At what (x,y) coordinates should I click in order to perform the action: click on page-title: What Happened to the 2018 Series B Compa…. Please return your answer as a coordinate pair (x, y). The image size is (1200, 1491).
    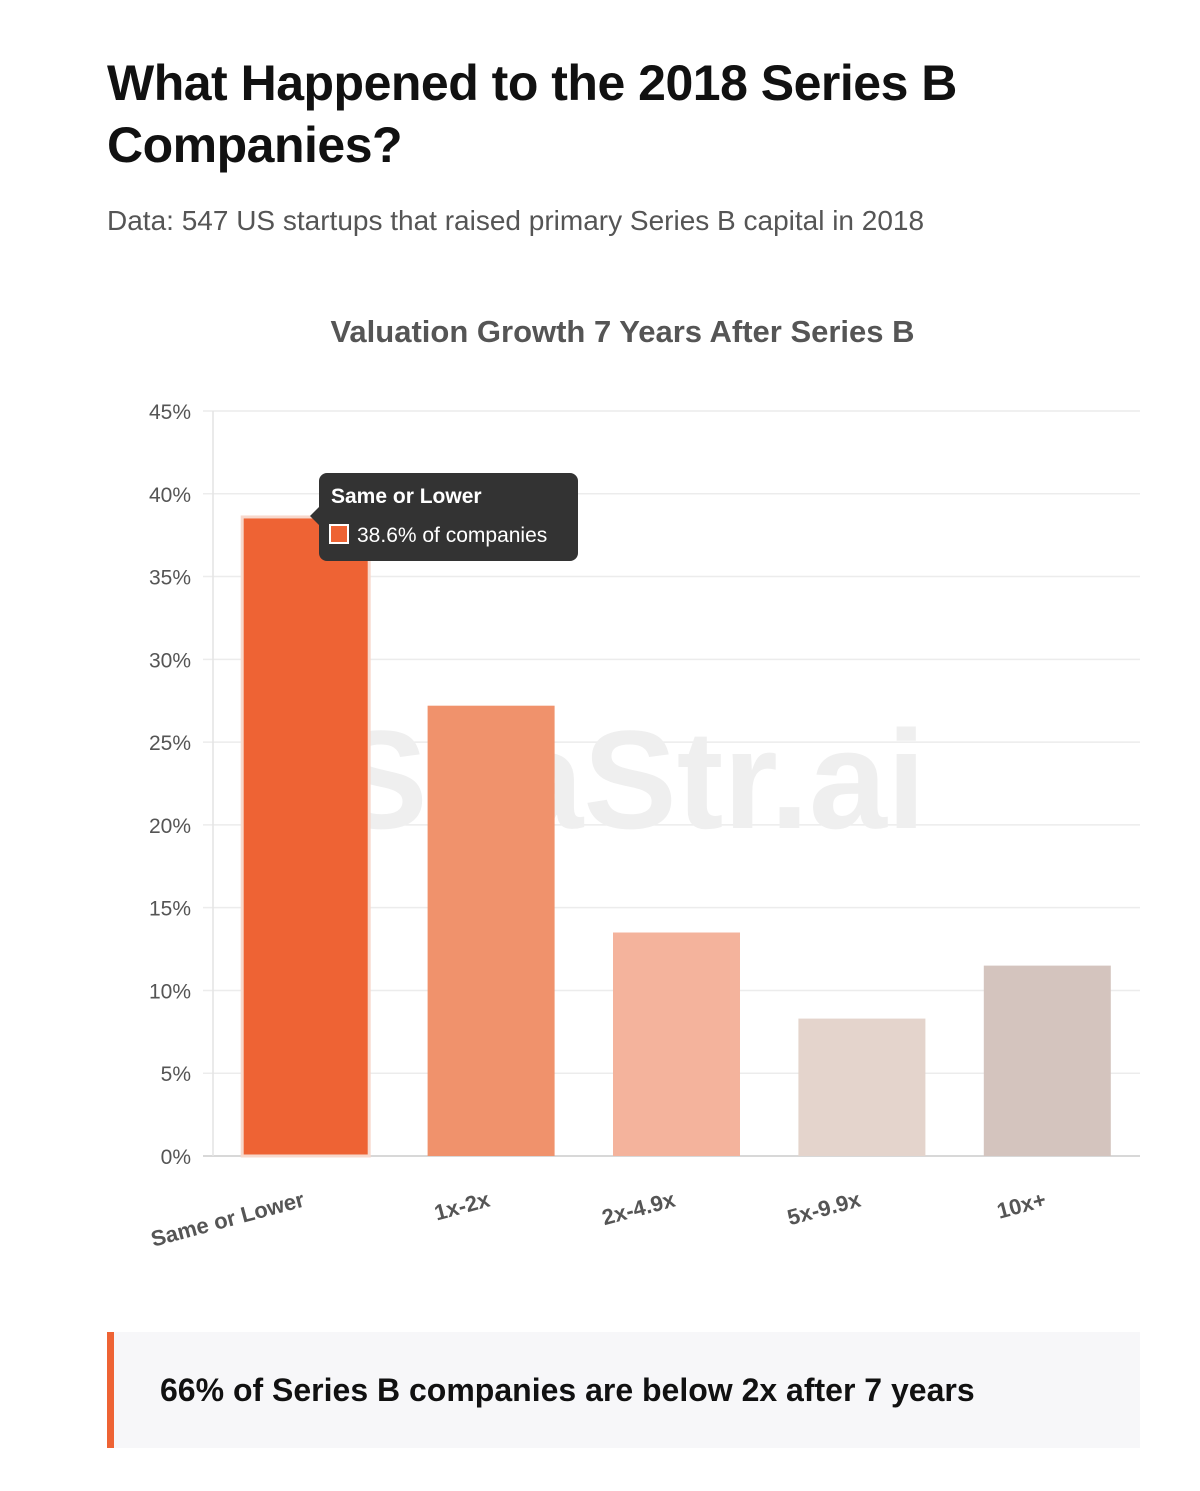
    Looking at the image, I should click on (532, 114).